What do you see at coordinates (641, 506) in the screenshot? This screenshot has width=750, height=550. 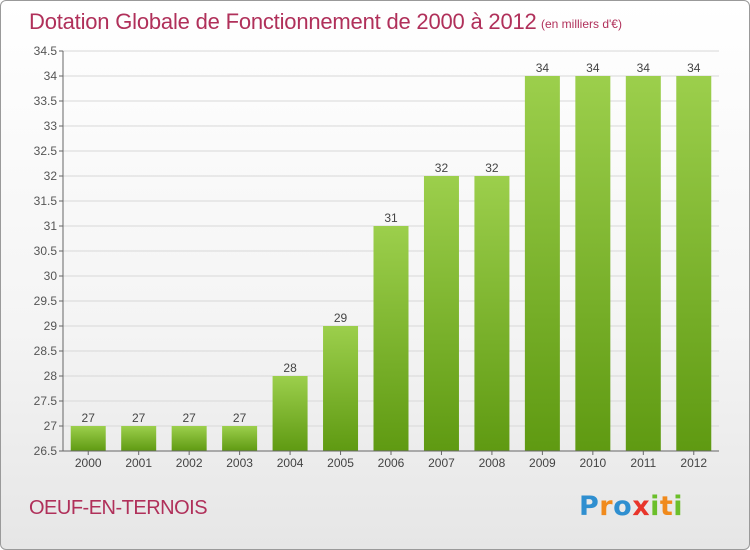 I see `logo-letter: x` at bounding box center [641, 506].